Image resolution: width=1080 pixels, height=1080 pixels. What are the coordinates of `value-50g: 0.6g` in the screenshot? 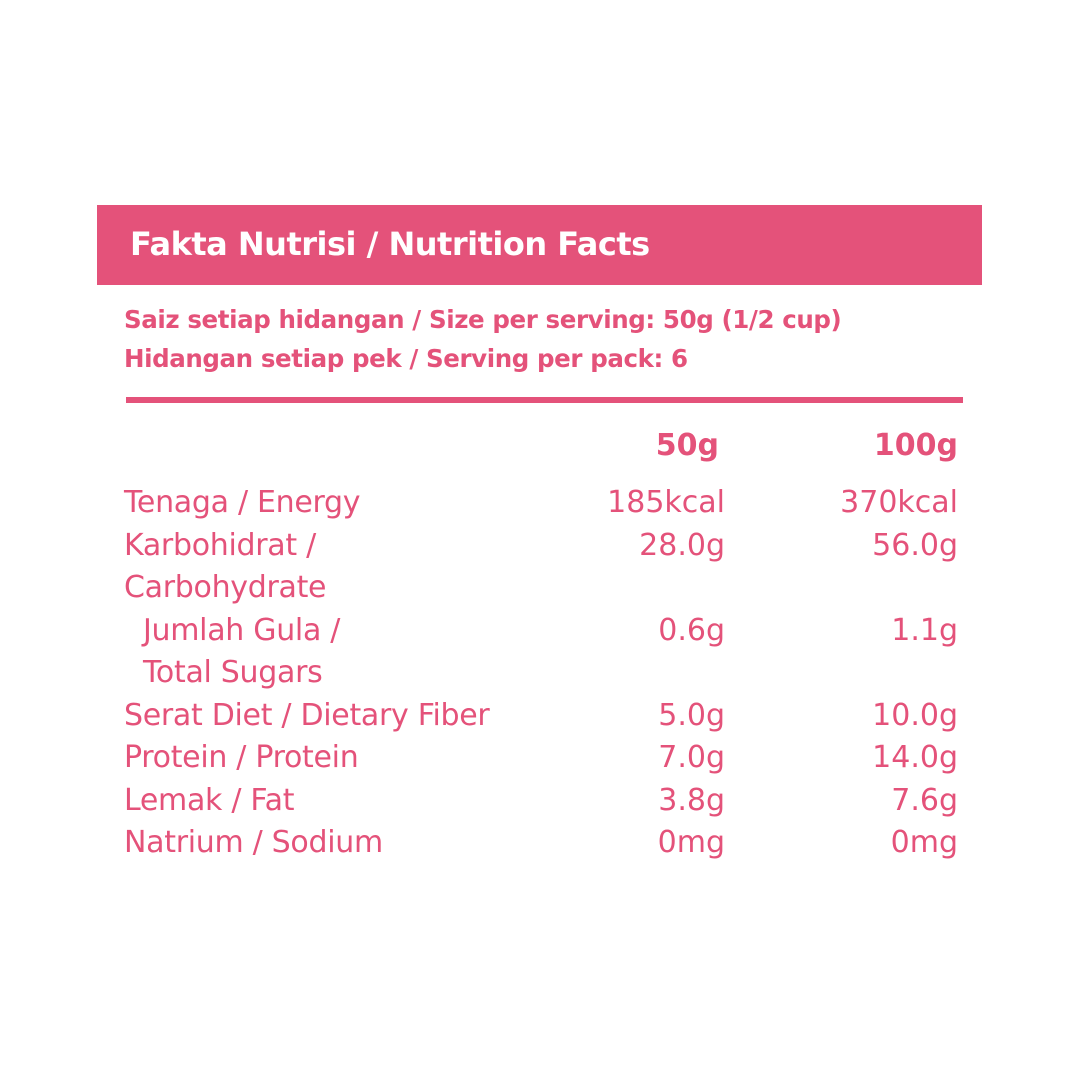 It's located at (691, 630).